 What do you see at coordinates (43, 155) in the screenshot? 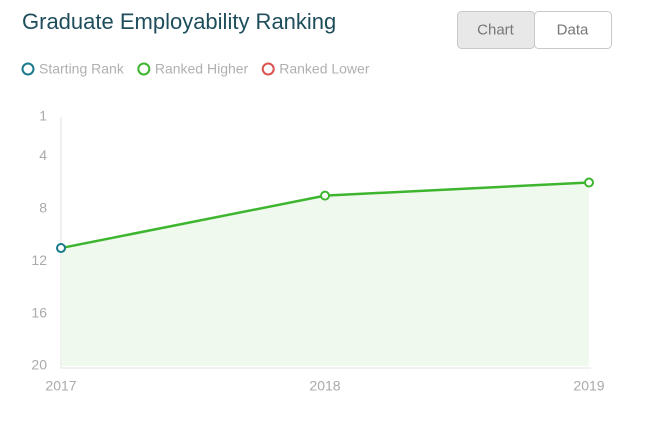
I see `y-tick-label: 4` at bounding box center [43, 155].